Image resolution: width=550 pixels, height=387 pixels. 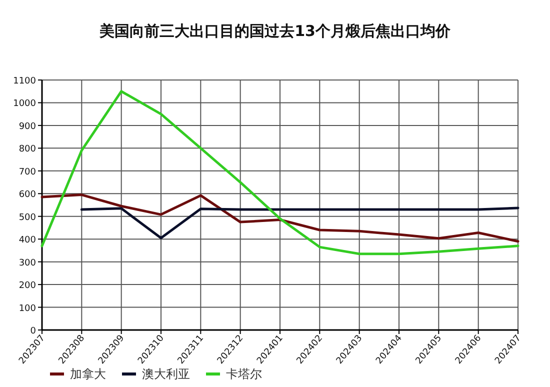 What do you see at coordinates (27, 263) in the screenshot?
I see `y-tick-label: 300` at bounding box center [27, 263].